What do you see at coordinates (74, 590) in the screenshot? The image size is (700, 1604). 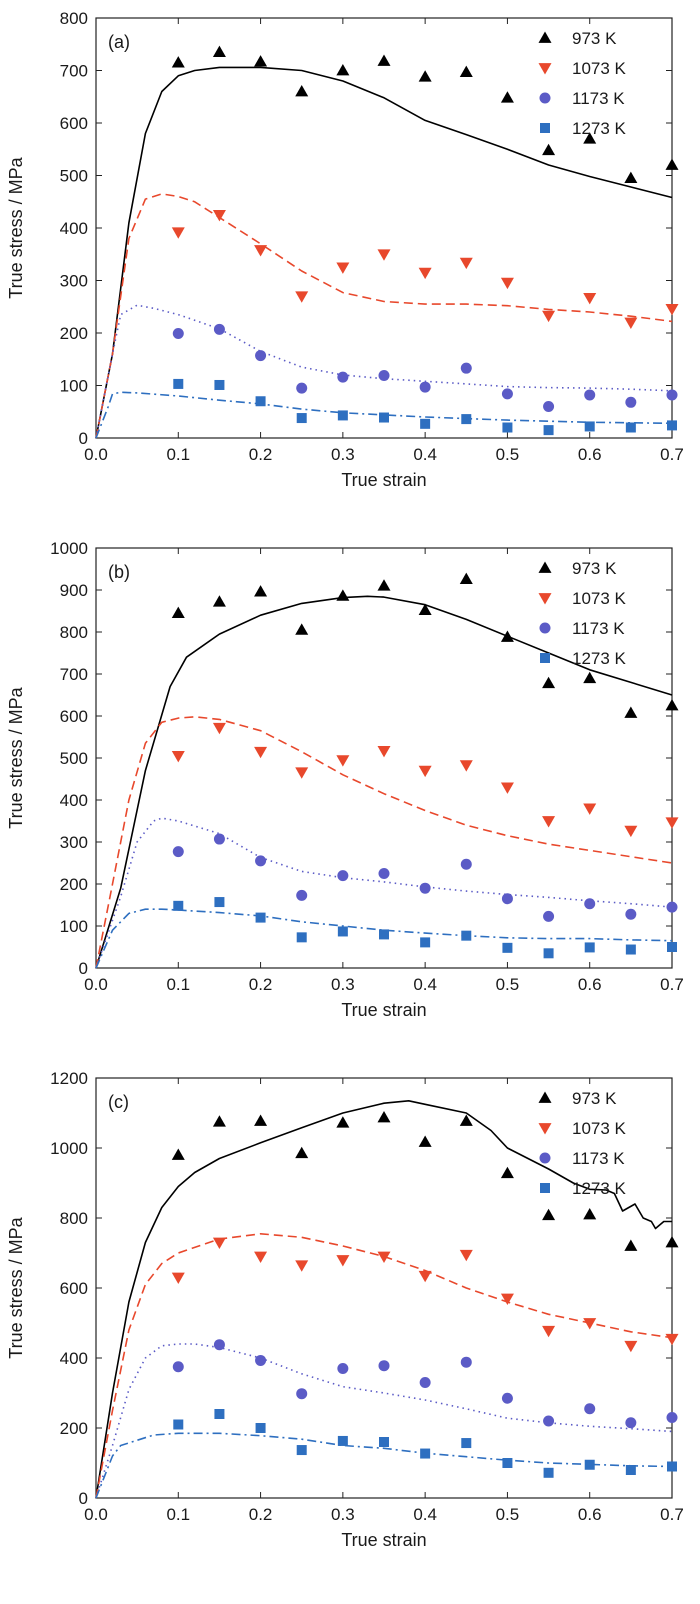 I see `y-tick-label: 900` at bounding box center [74, 590].